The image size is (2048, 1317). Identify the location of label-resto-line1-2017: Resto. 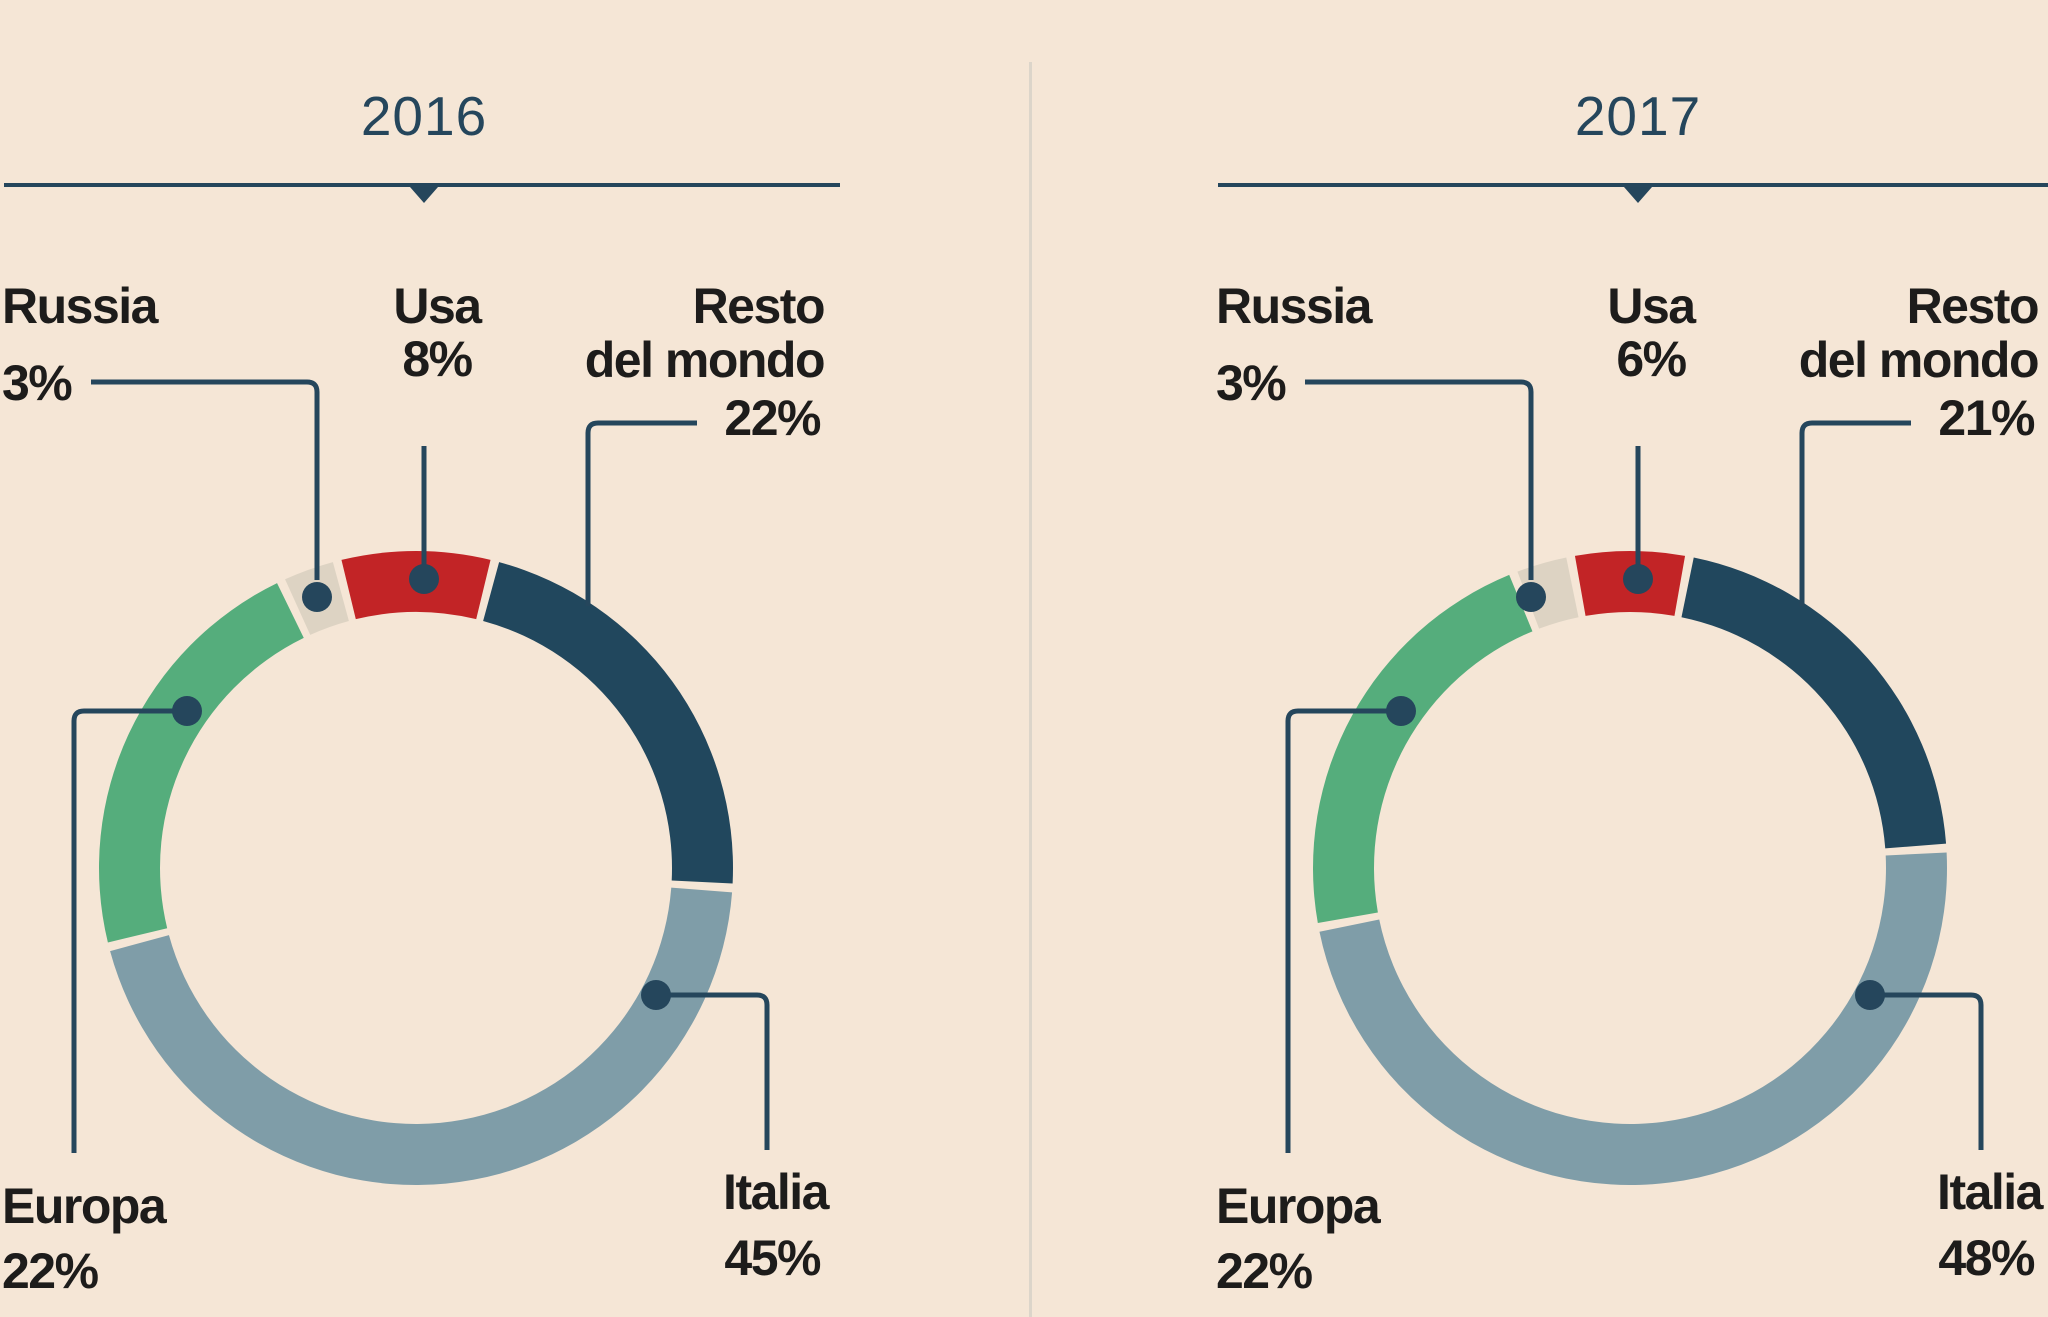
(1973, 306).